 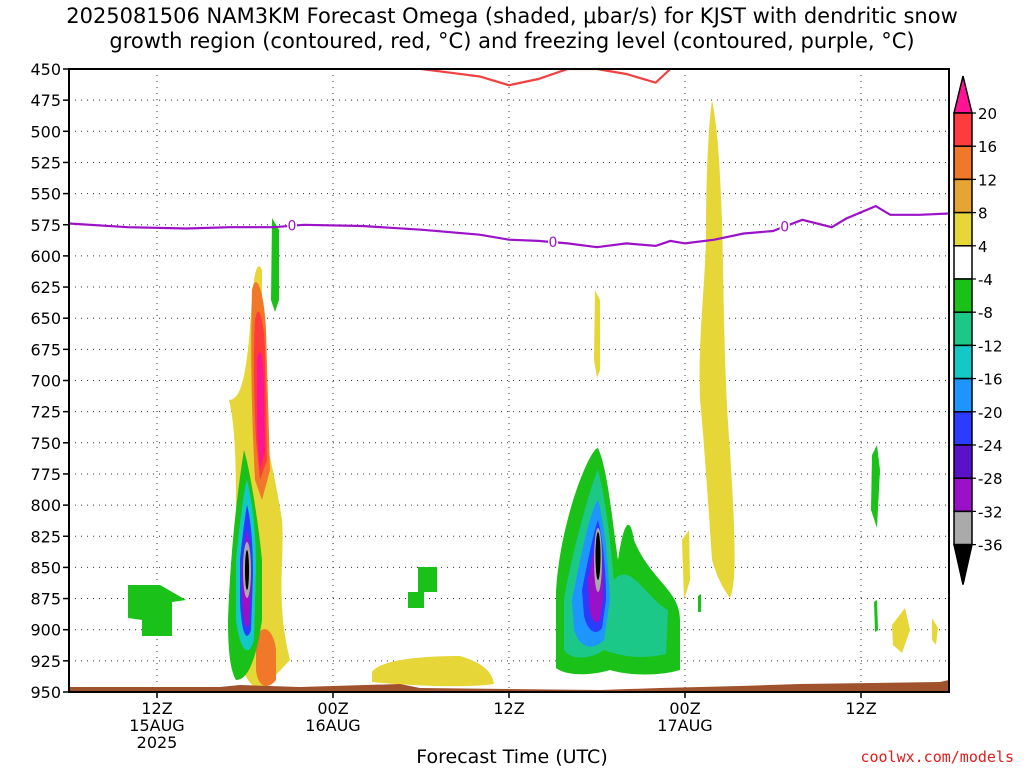 I want to click on y-tick-label: 775, so click(x=45, y=474).